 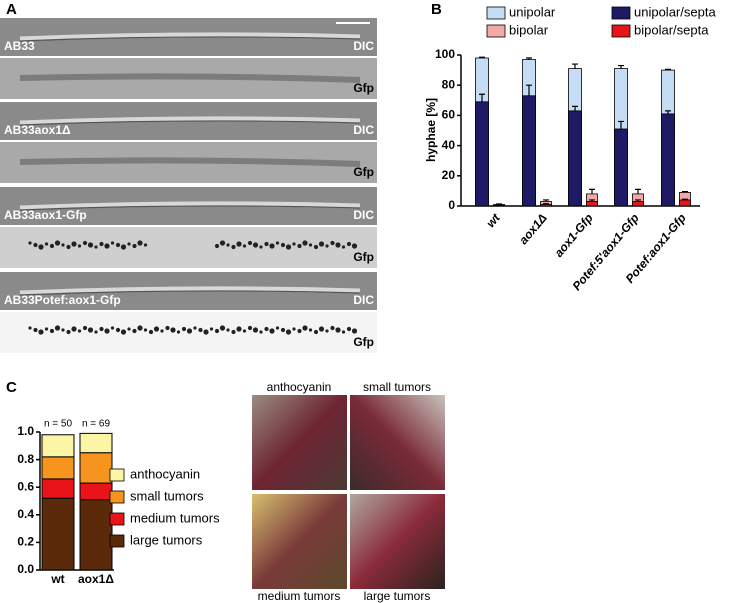 What do you see at coordinates (25, 569) in the screenshot?
I see `y-tick-label: 0.0` at bounding box center [25, 569].